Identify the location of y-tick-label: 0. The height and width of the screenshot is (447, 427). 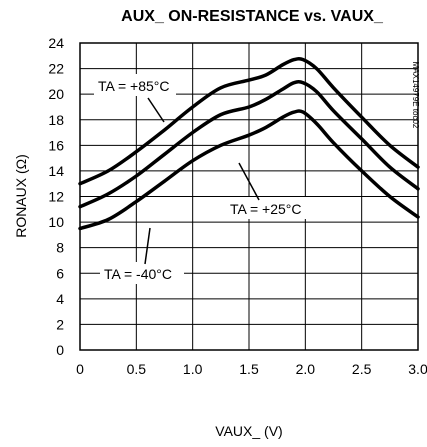
(60, 350).